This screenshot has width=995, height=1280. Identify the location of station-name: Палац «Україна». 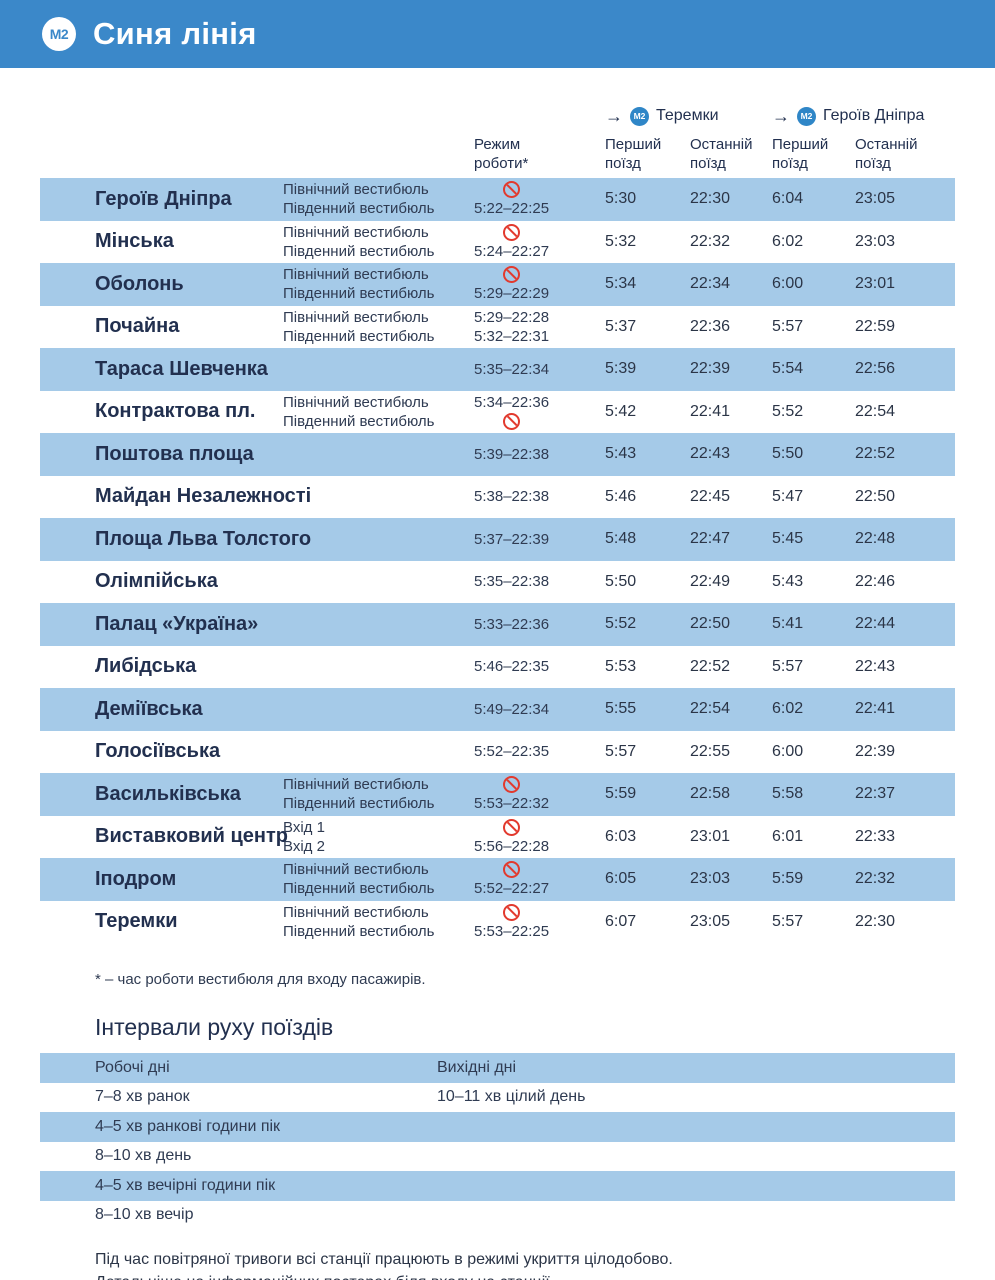
(177, 623).